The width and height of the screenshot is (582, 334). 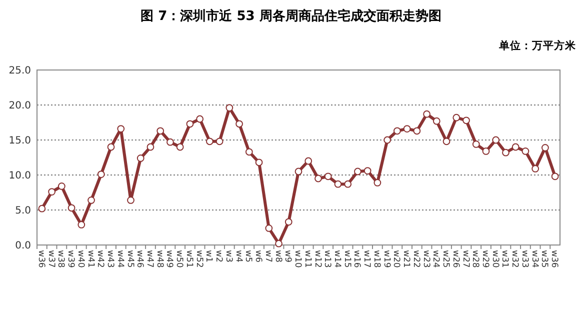 I want to click on chart-subtitle: 单位：万平方米, so click(x=537, y=45).